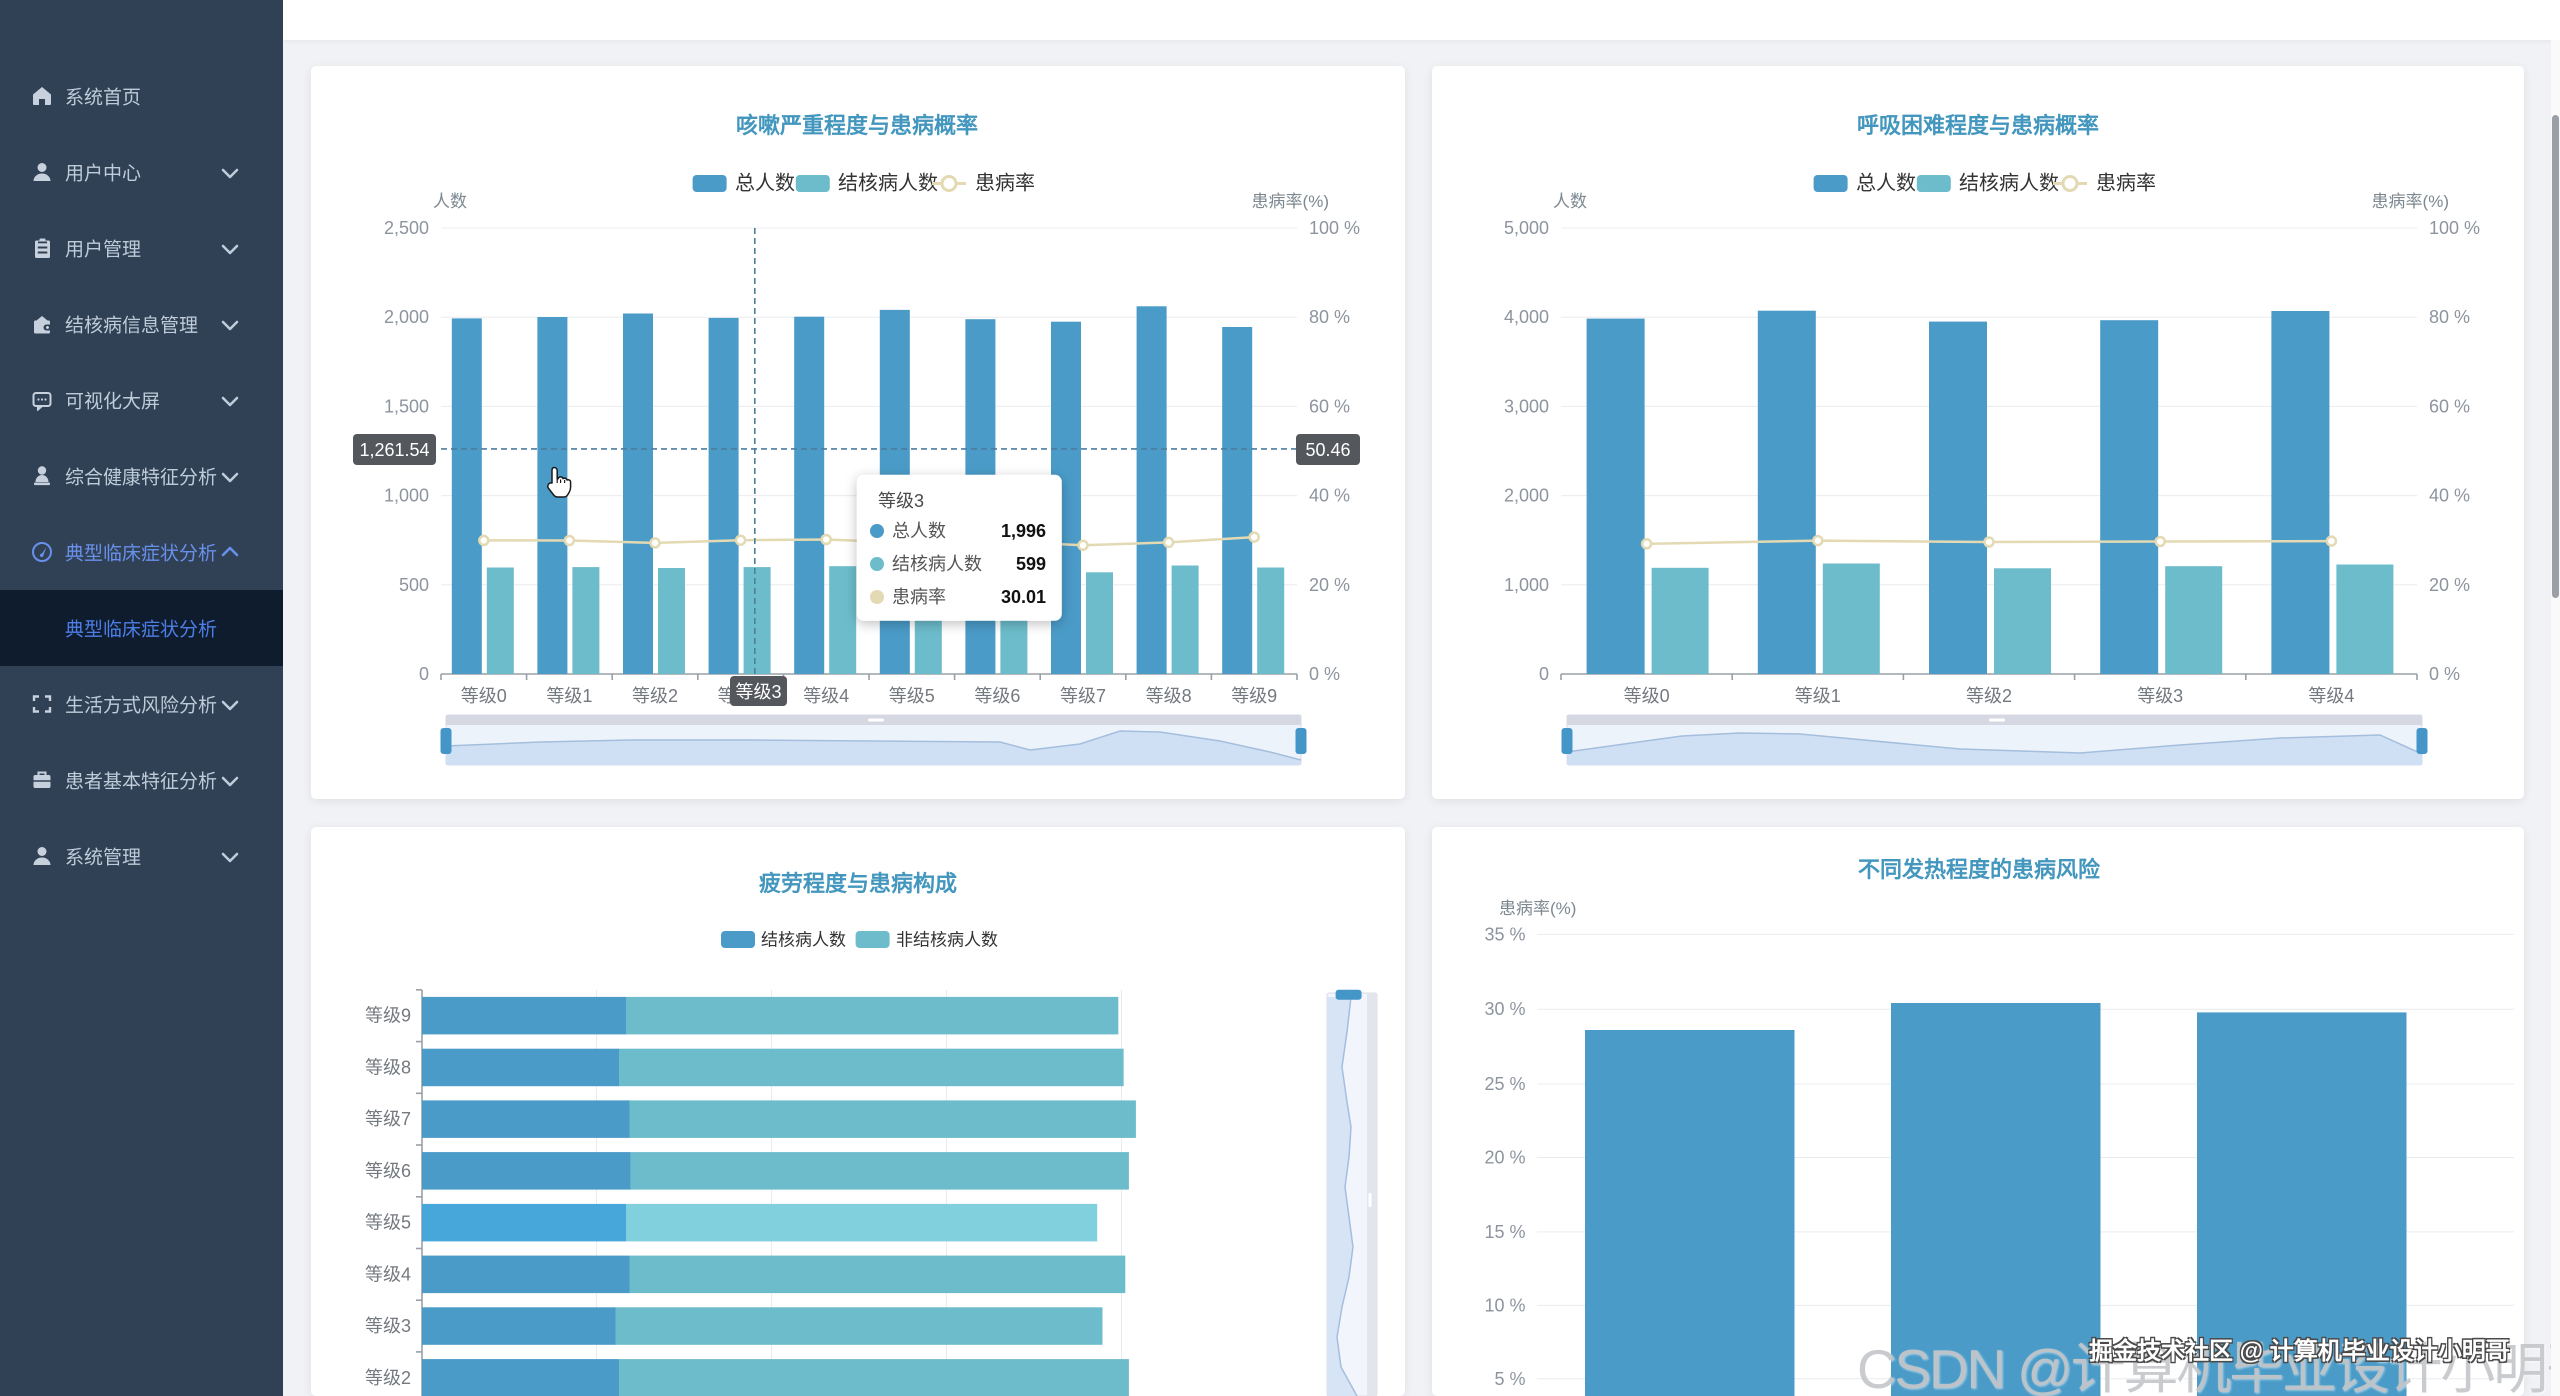 This screenshot has width=2560, height=1396. Describe the element at coordinates (1023, 597) in the screenshot. I see `svg-text: 30.01` at that location.